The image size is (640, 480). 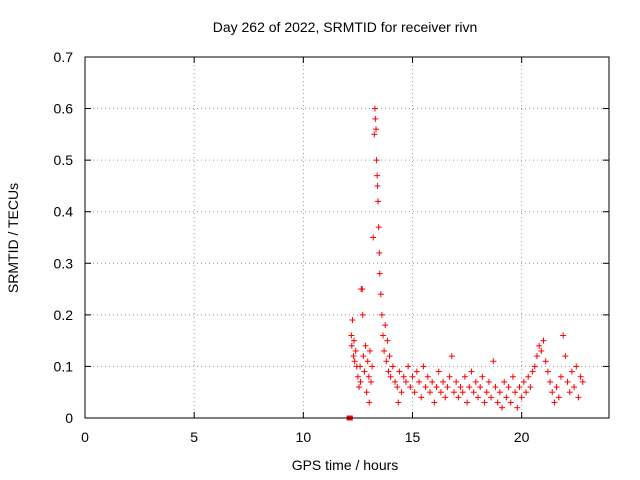 What do you see at coordinates (194, 437) in the screenshot?
I see `x-tick-label: 5` at bounding box center [194, 437].